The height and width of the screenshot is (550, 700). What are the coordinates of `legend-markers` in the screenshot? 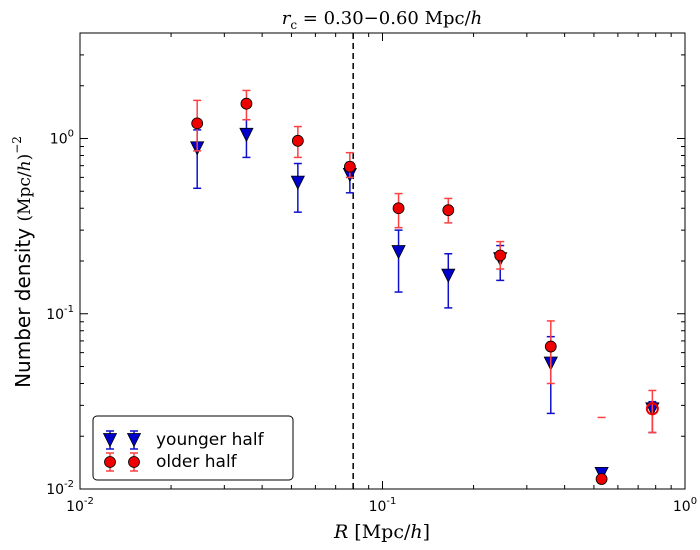 It's located at (122, 451).